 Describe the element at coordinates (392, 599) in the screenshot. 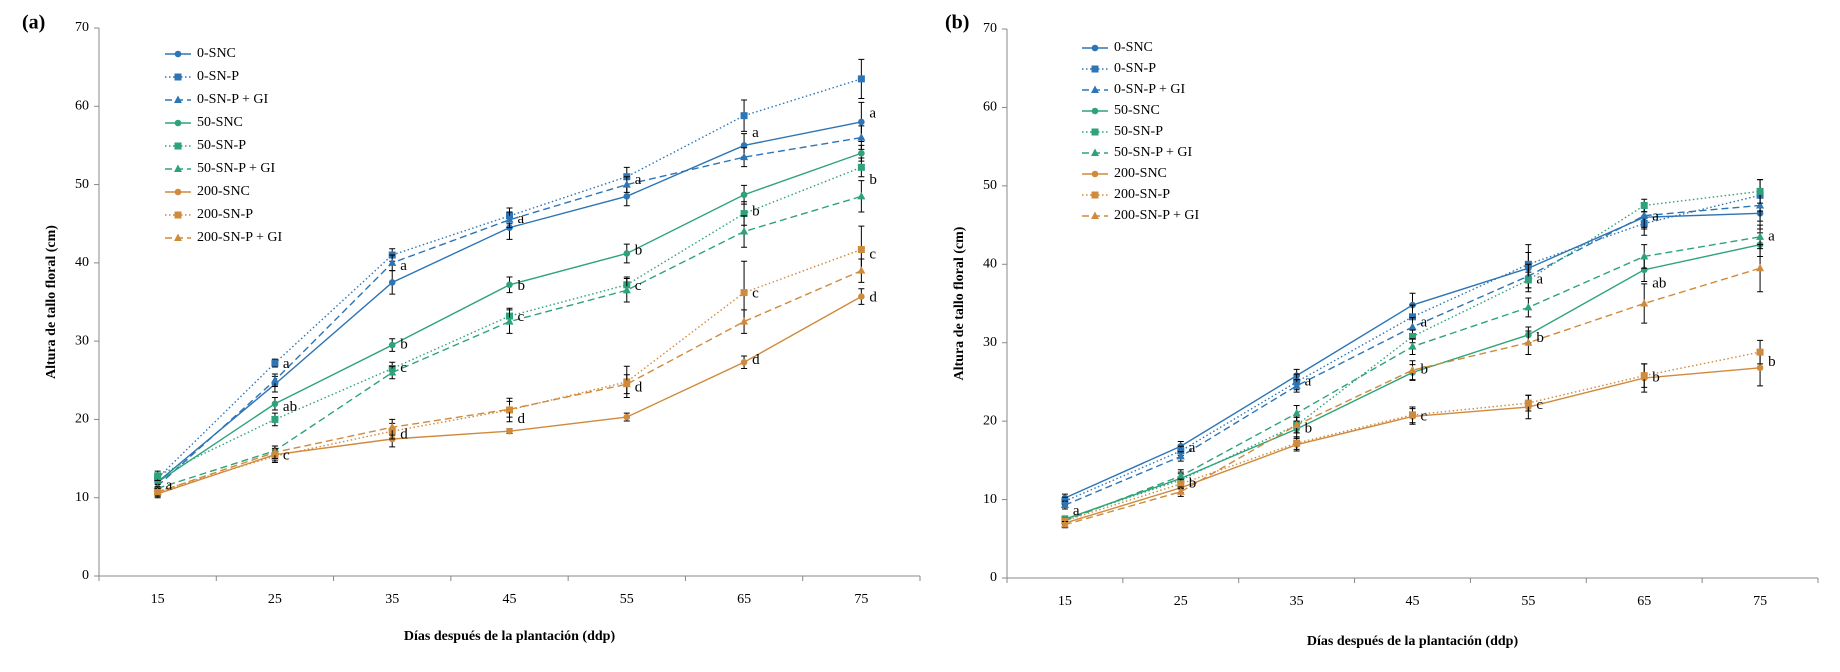

I see `x-tick-label: 35` at that location.